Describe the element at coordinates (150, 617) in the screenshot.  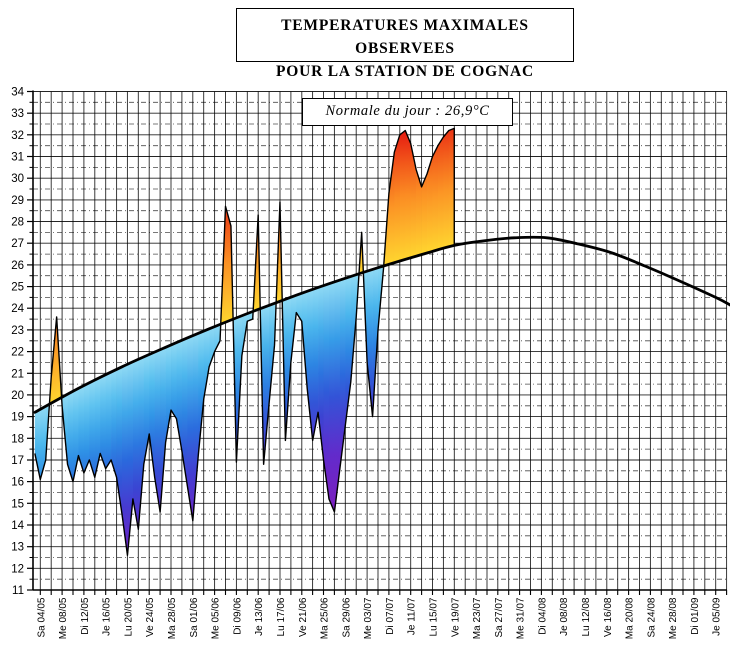
I see `svg-text: Ve 24/05` at that location.